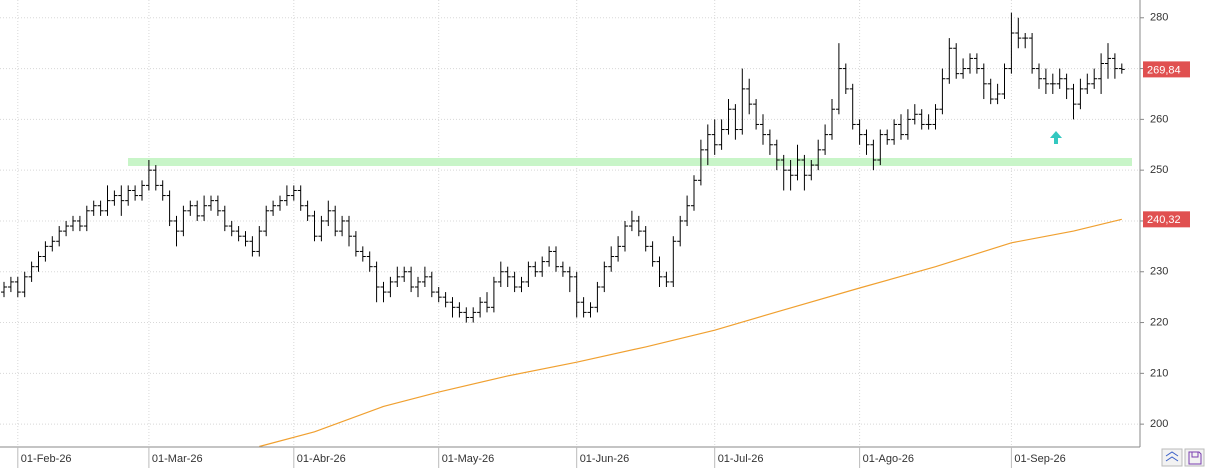  What do you see at coordinates (46, 459) in the screenshot?
I see `x-tick-label: 01-Feb-26` at bounding box center [46, 459].